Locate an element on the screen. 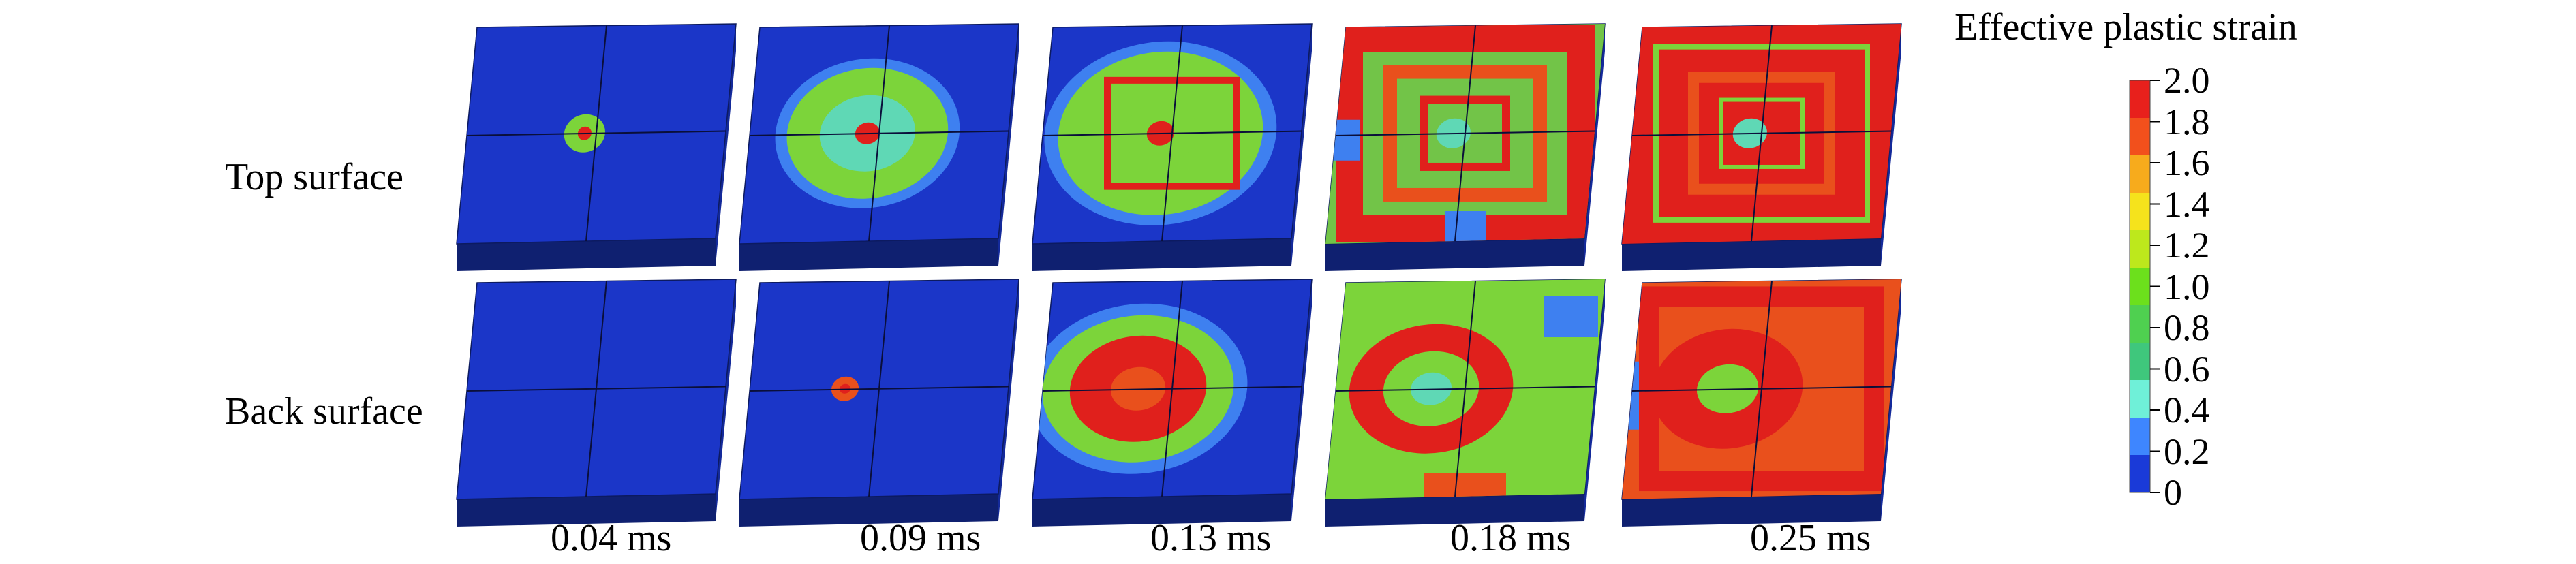  time-label-0-18: 0.18 ms is located at coordinates (1510, 538).